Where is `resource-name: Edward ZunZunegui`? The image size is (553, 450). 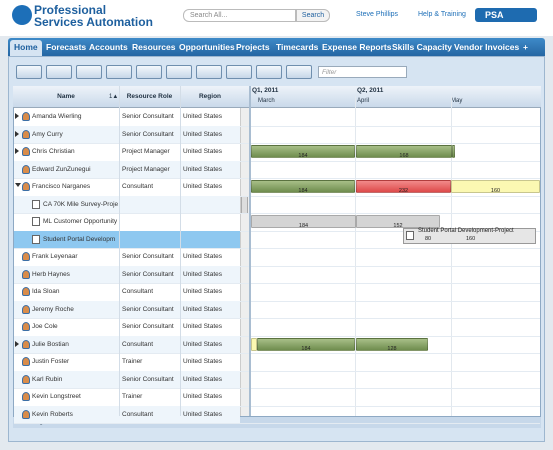
resource-name: Edward ZunZunegui is located at coordinates (61, 169).